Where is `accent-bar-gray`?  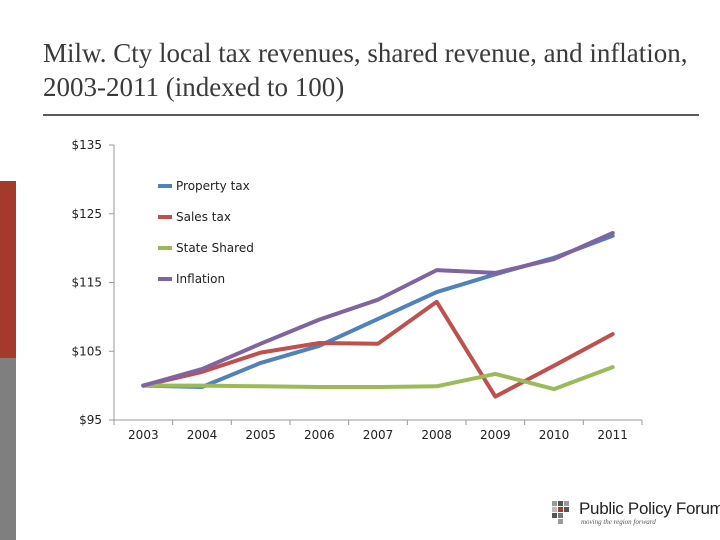 accent-bar-gray is located at coordinates (8, 449).